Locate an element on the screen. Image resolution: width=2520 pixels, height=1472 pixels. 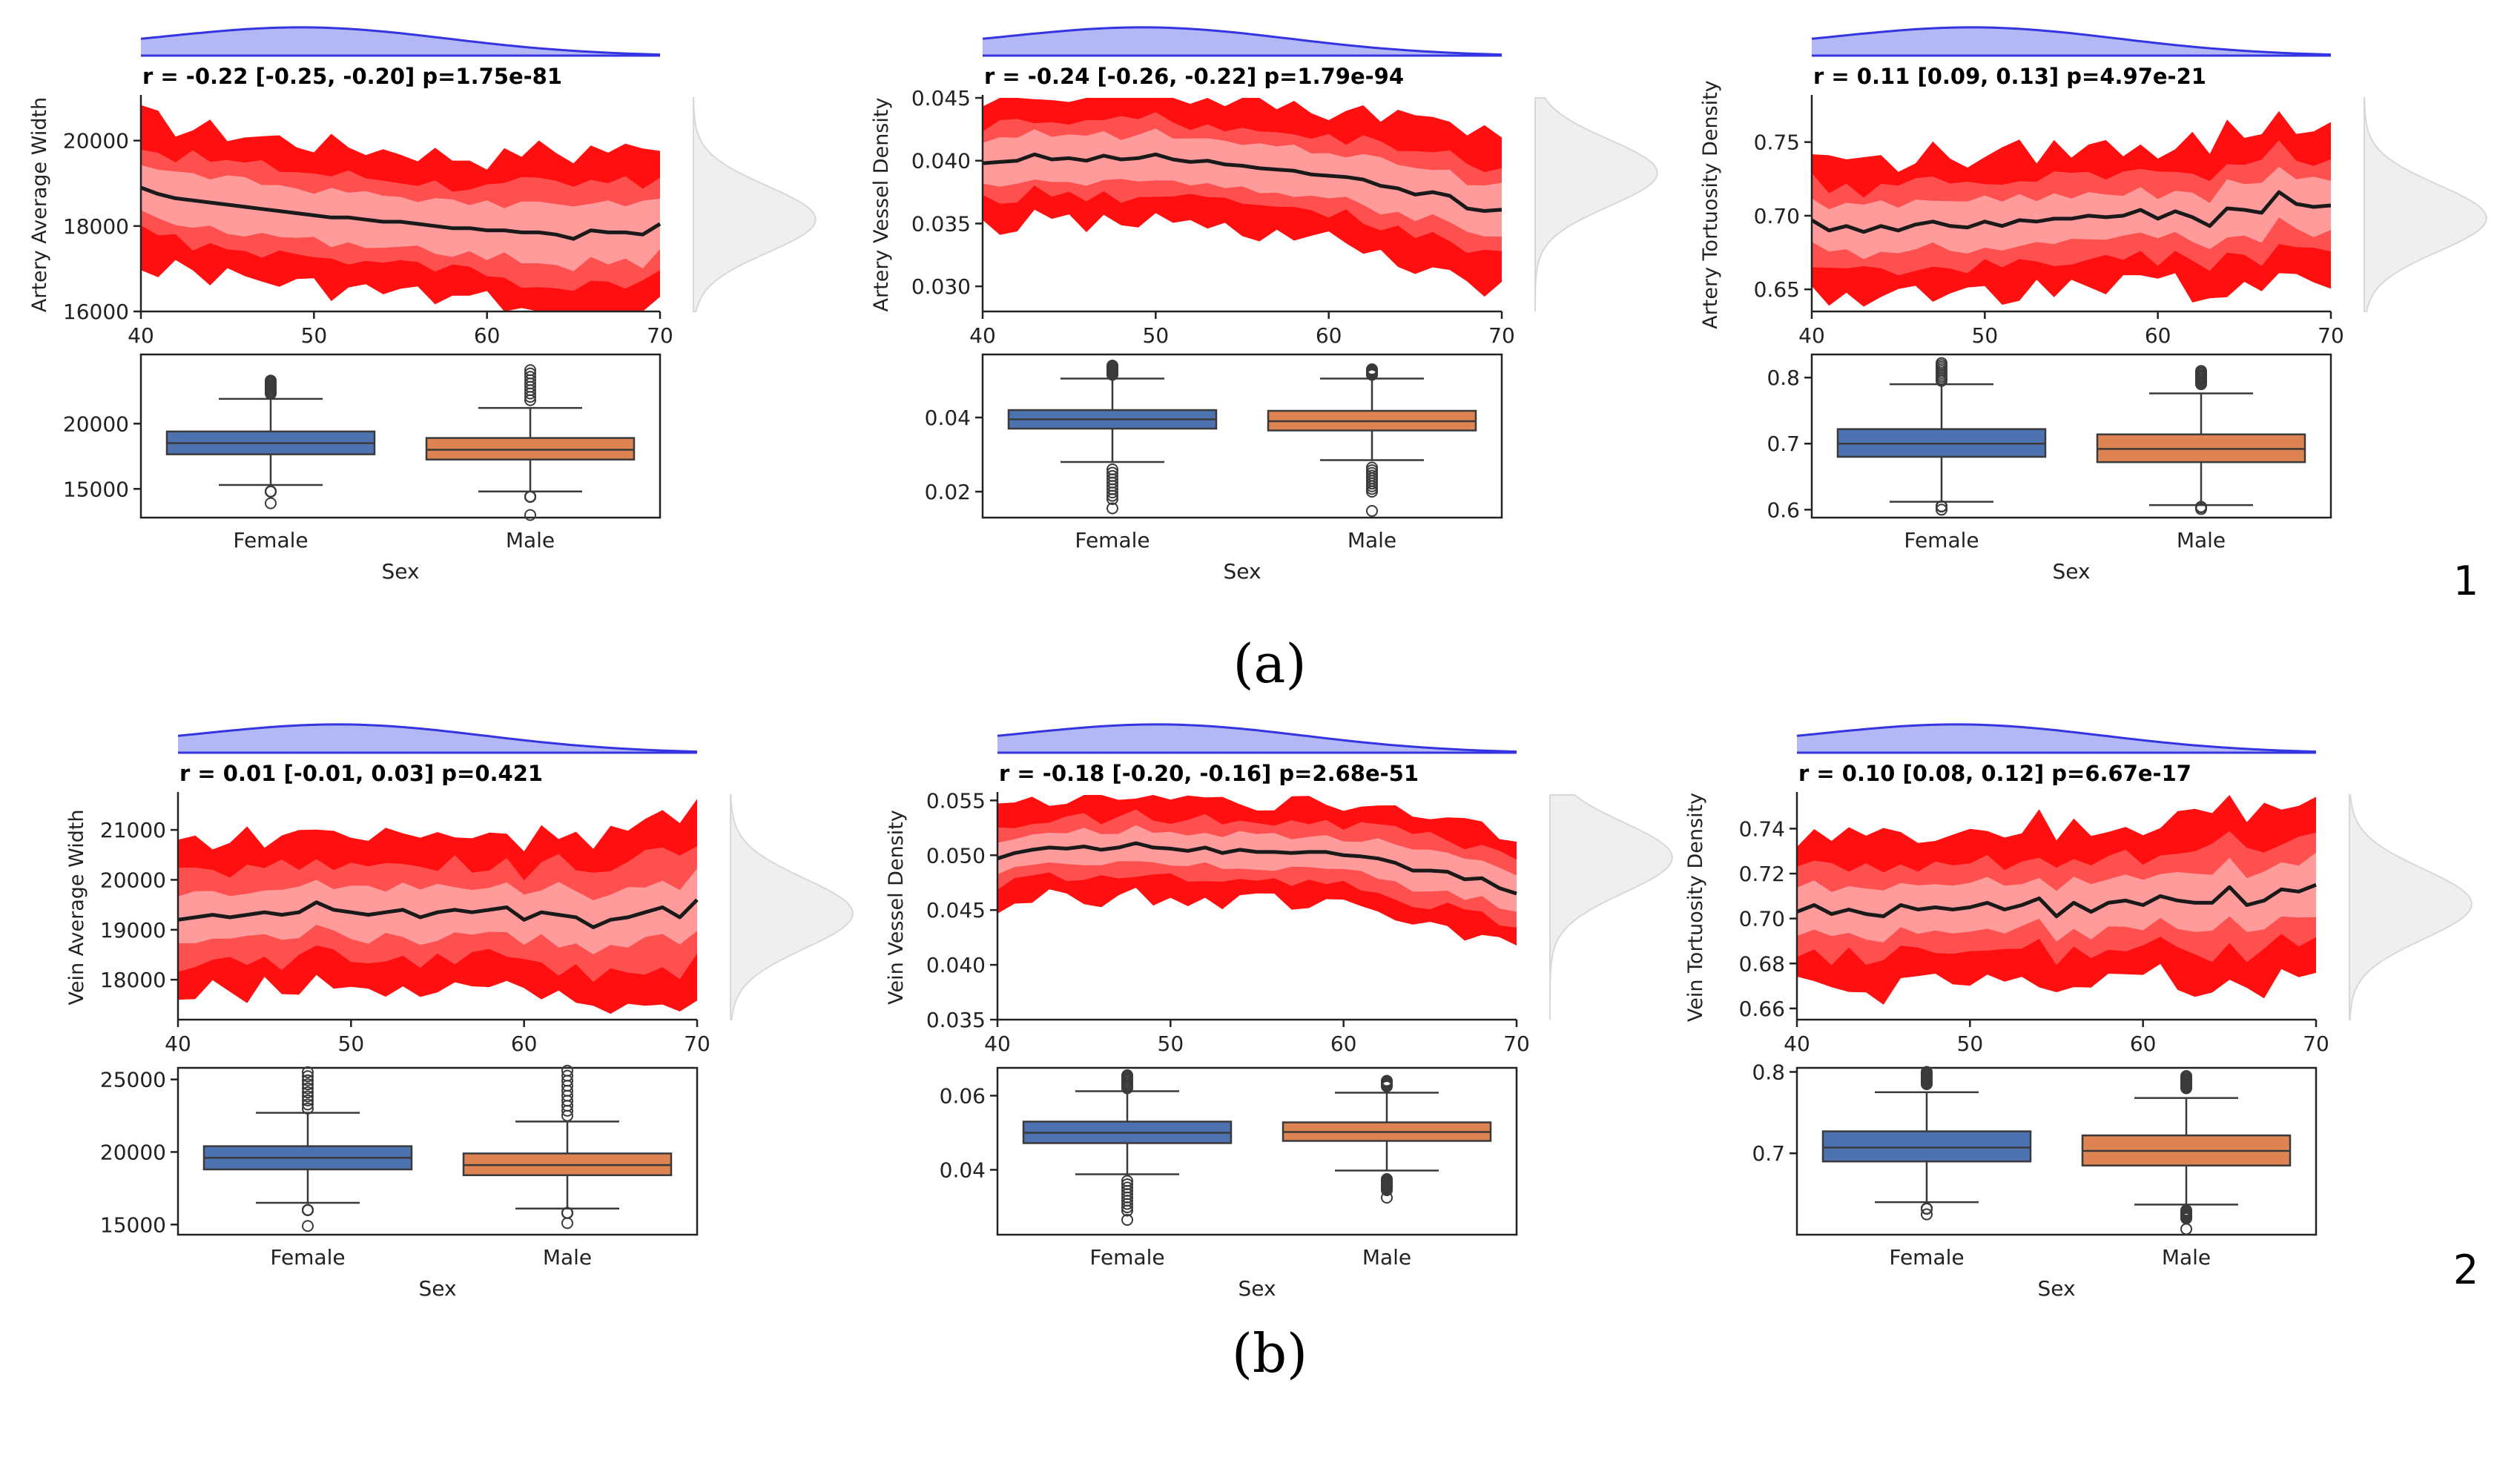
y-axis-label: Vein Tortuosity Density is located at coordinates (1696, 907).